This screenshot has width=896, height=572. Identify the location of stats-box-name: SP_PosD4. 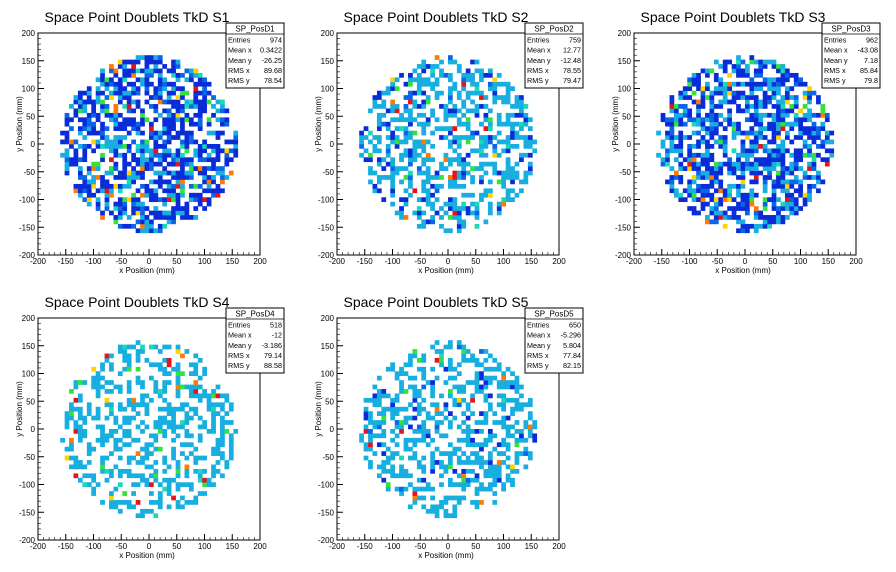
(255, 314).